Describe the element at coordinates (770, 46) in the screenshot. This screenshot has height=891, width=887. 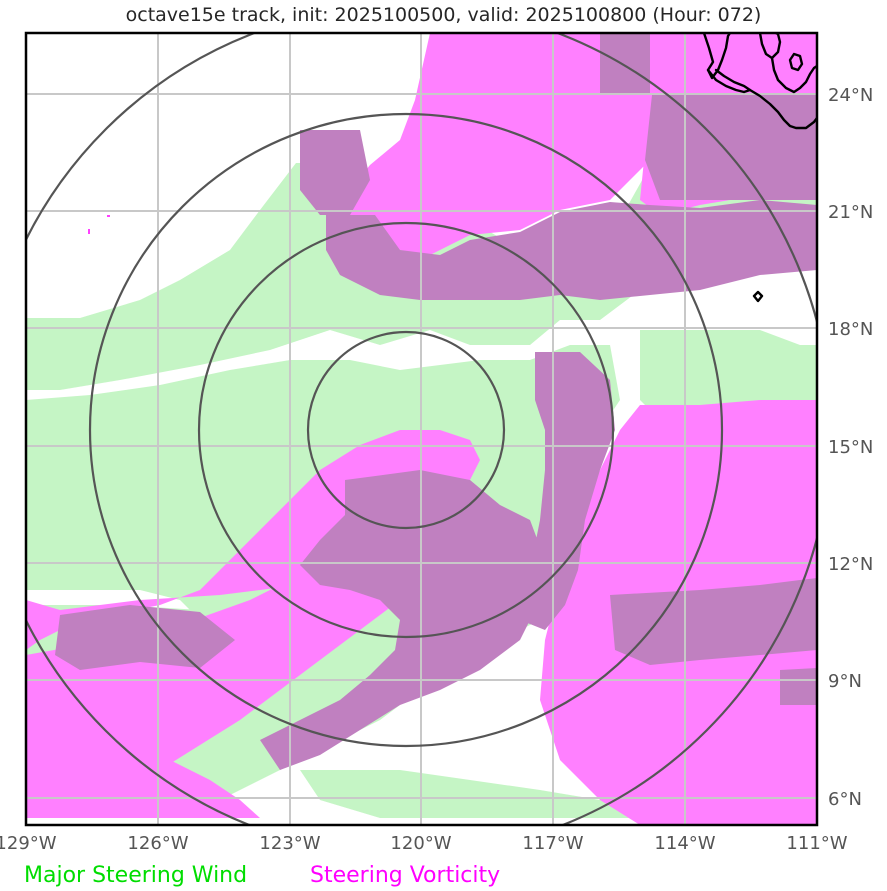
I see `mainland-coast` at that location.